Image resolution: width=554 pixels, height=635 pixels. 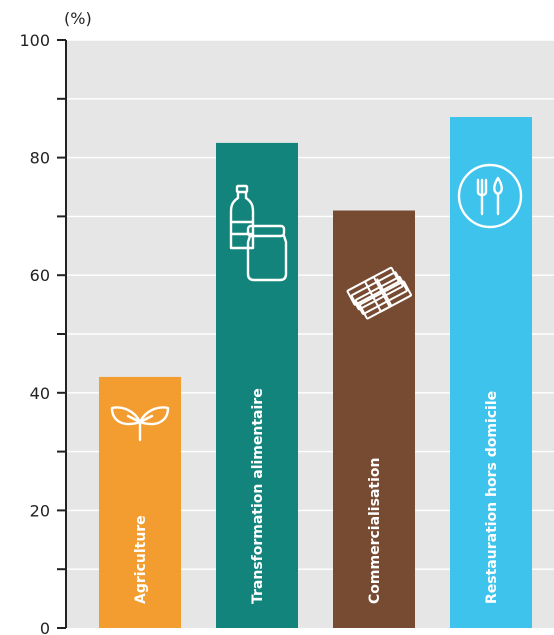 I want to click on y-tick-label: 100, so click(x=34, y=40).